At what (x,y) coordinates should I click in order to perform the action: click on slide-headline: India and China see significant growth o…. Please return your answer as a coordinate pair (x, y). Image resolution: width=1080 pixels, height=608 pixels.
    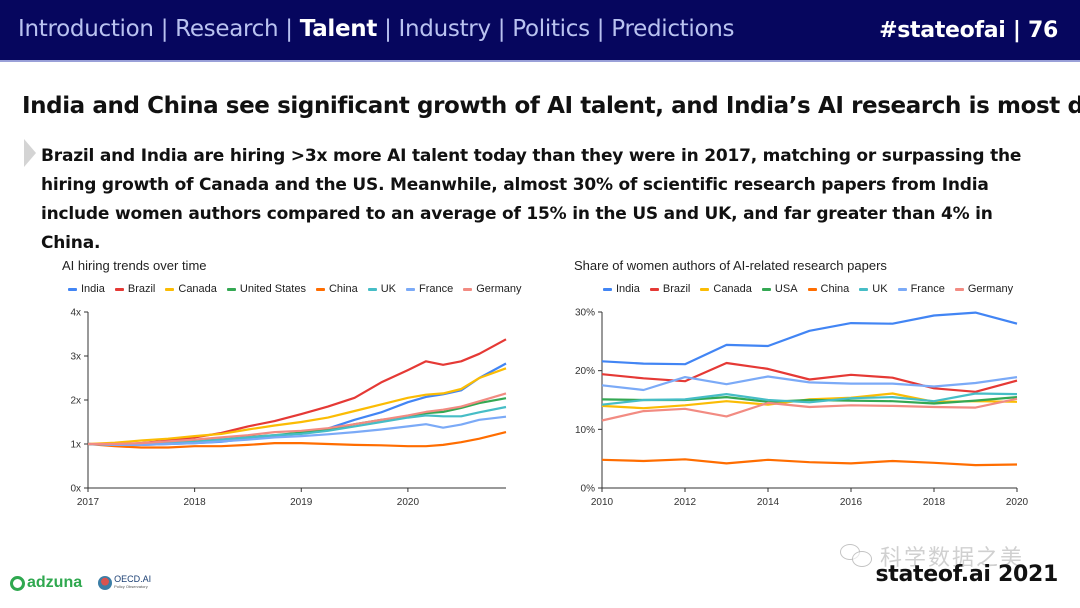
    Looking at the image, I should click on (551, 106).